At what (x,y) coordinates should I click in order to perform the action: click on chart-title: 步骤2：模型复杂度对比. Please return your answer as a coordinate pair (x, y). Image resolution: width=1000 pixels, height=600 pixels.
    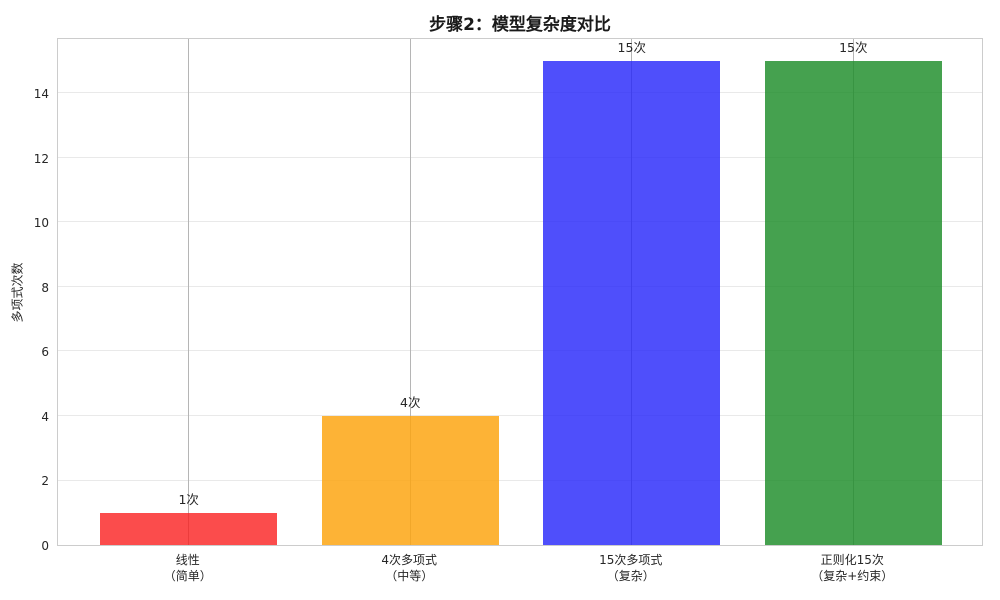
    Looking at the image, I should click on (520, 25).